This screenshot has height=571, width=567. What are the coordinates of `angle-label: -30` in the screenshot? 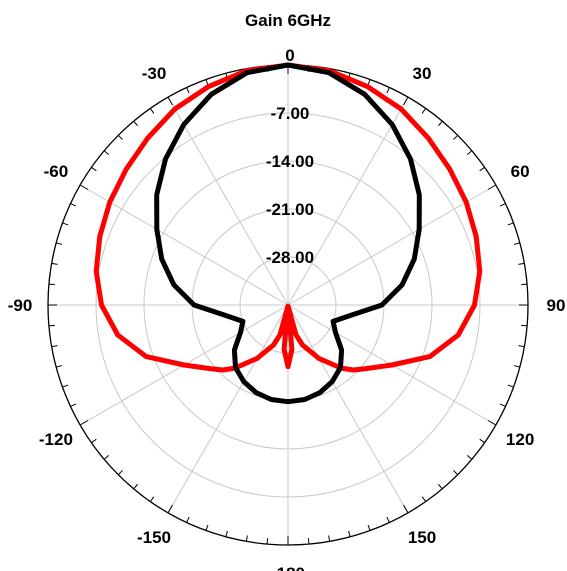 It's located at (154, 73).